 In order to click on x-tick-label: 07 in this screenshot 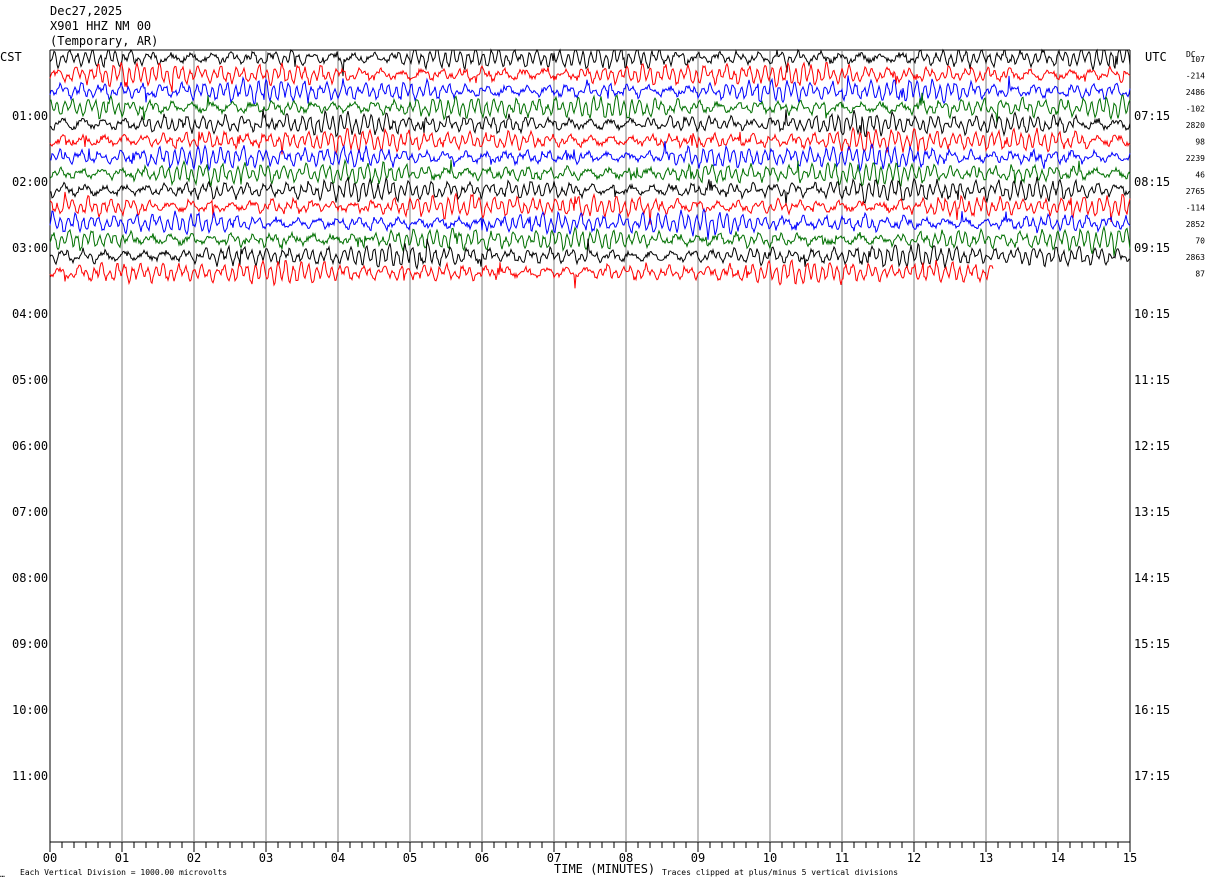, I will do `click(554, 858)`.